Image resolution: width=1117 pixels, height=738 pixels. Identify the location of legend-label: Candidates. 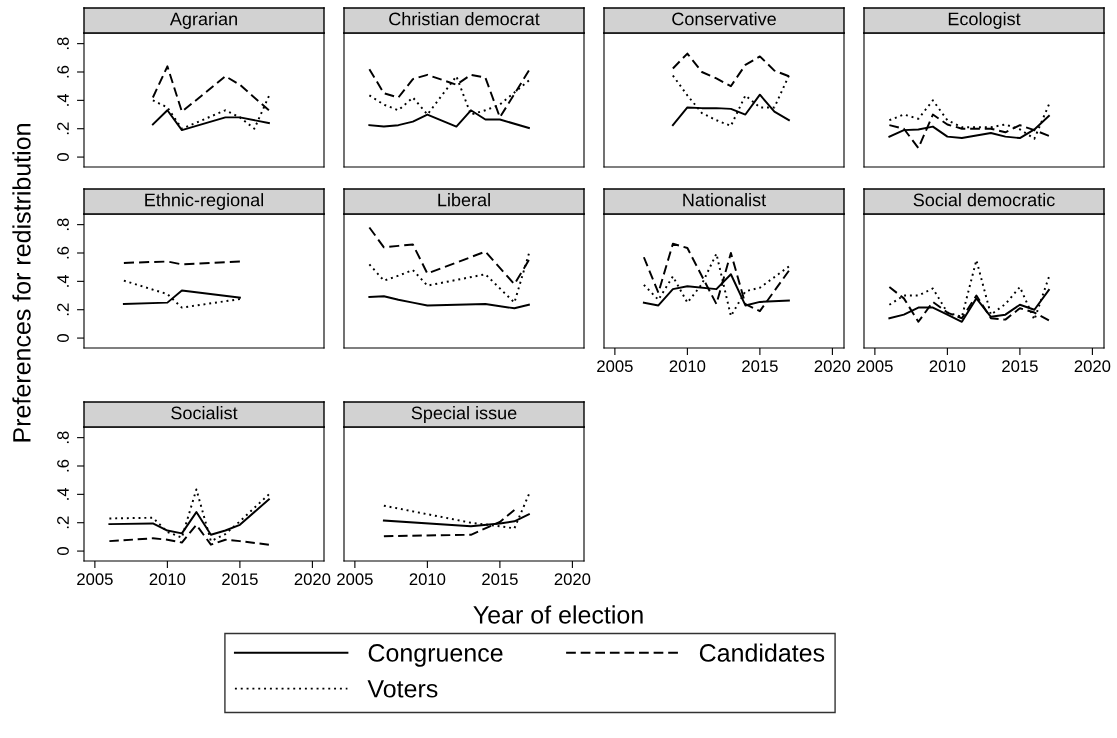
(762, 652).